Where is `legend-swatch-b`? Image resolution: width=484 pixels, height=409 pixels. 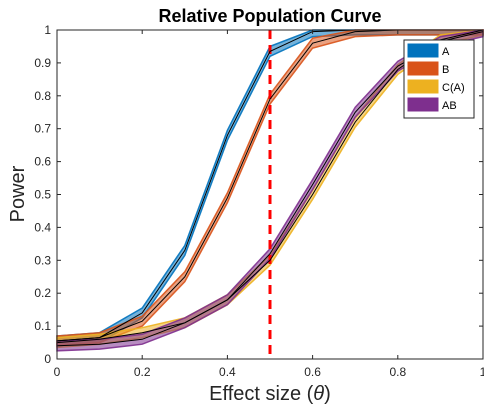 legend-swatch-b is located at coordinates (423, 68).